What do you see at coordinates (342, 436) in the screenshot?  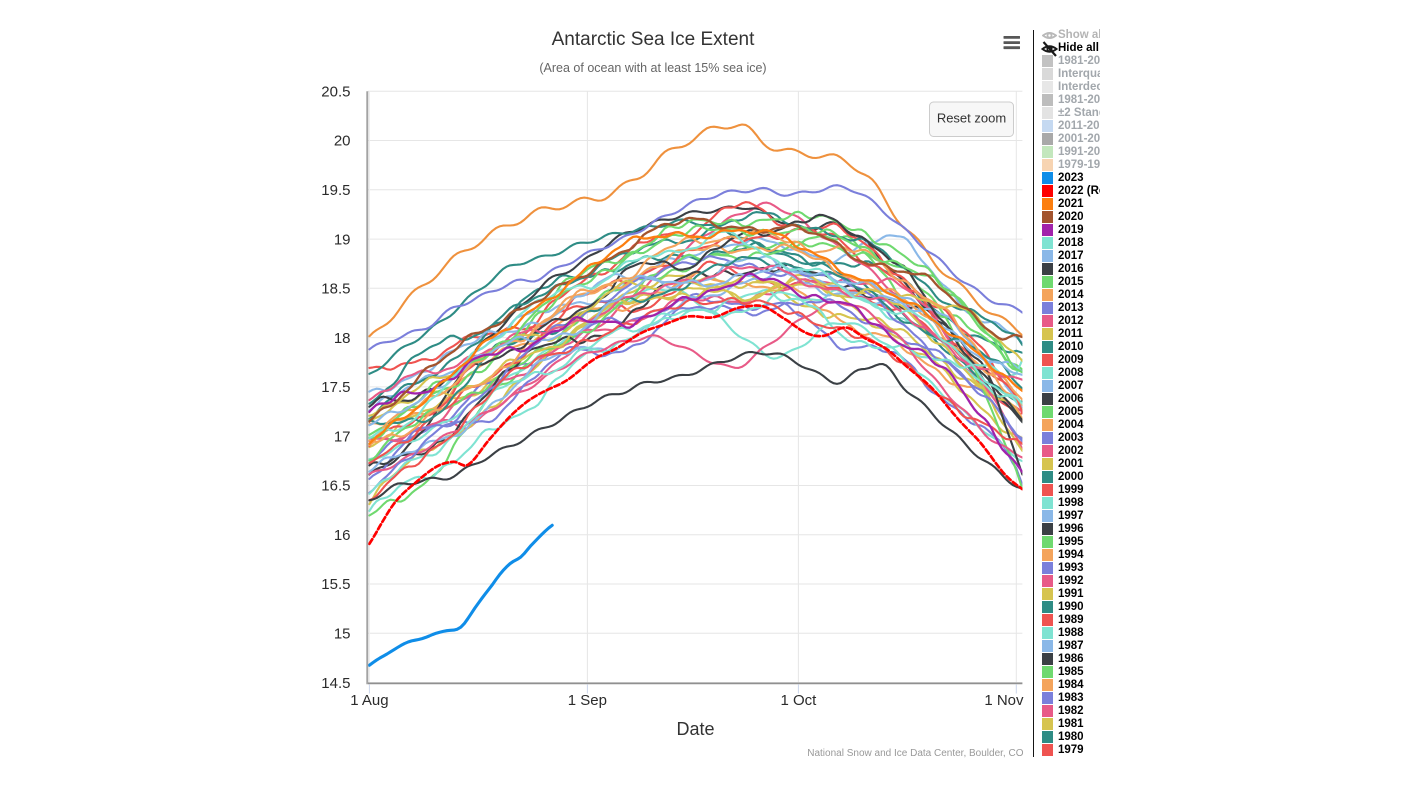 I see `svg-text: 17` at bounding box center [342, 436].